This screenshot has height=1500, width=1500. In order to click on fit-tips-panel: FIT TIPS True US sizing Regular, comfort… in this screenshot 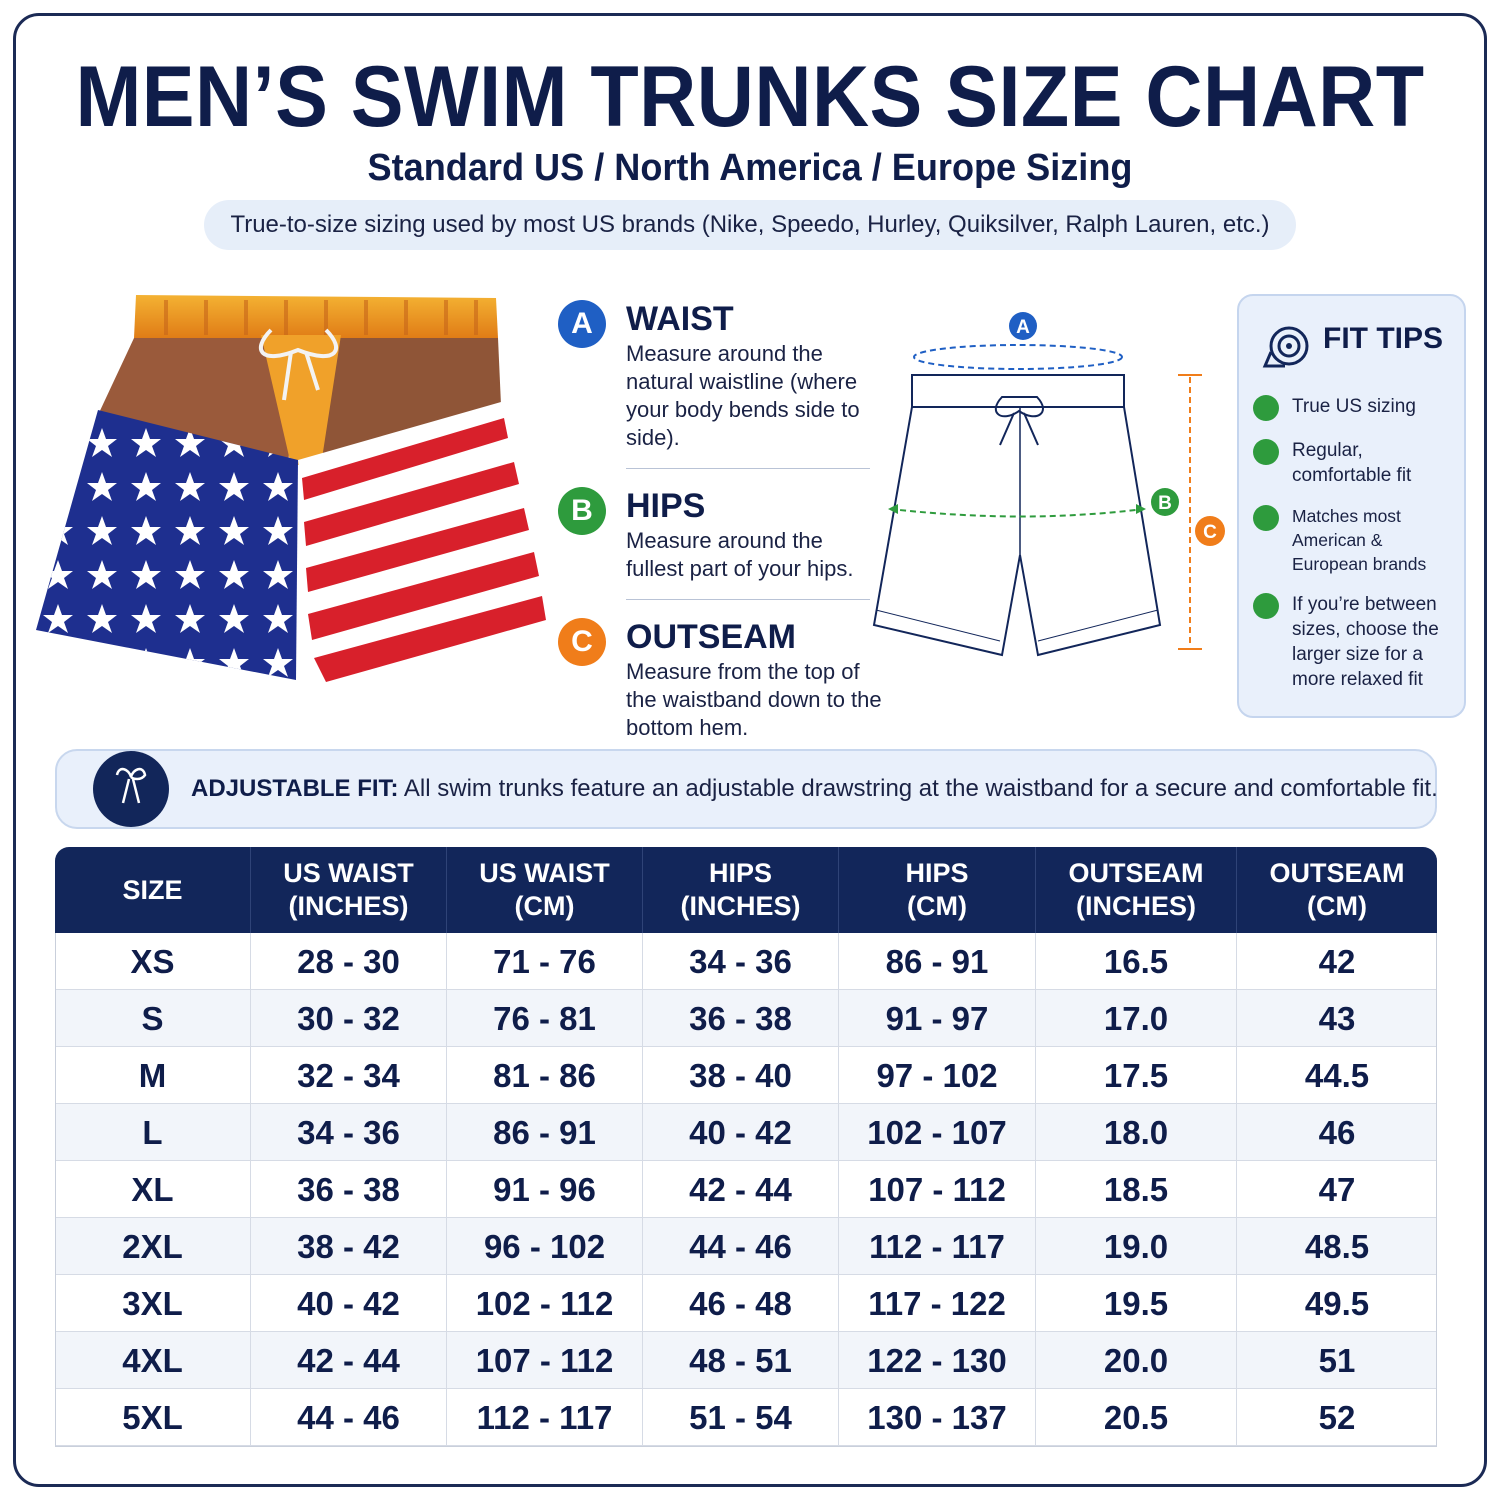, I will do `click(1351, 506)`.